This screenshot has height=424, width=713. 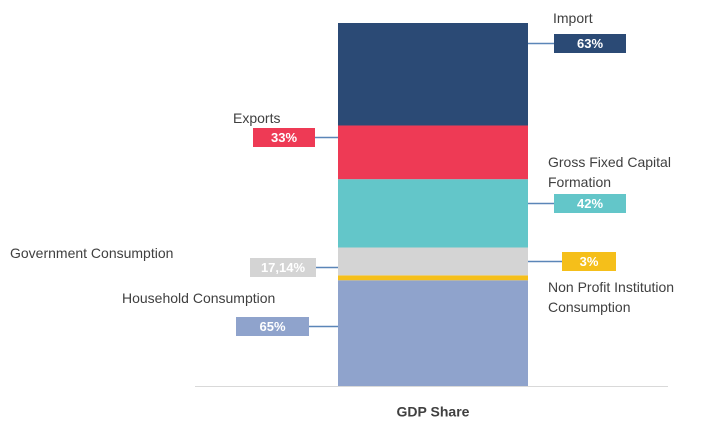 I want to click on x-tick-label: GDP Share, so click(x=433, y=412).